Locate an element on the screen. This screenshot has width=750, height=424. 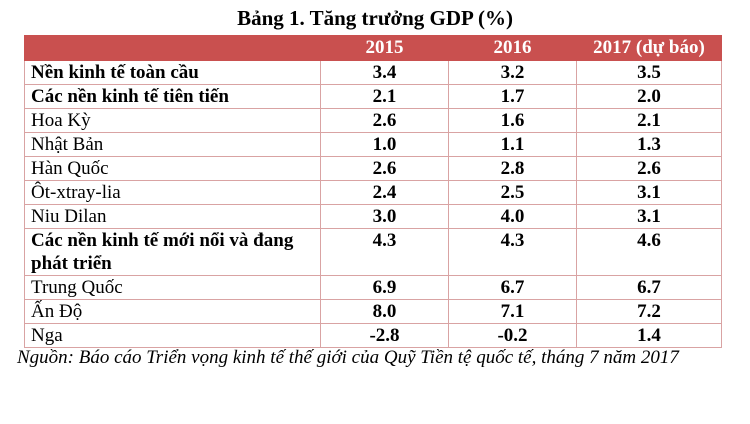
table-row: Ấn Độ 8.0 7.1 7.2 is located at coordinates (373, 311).